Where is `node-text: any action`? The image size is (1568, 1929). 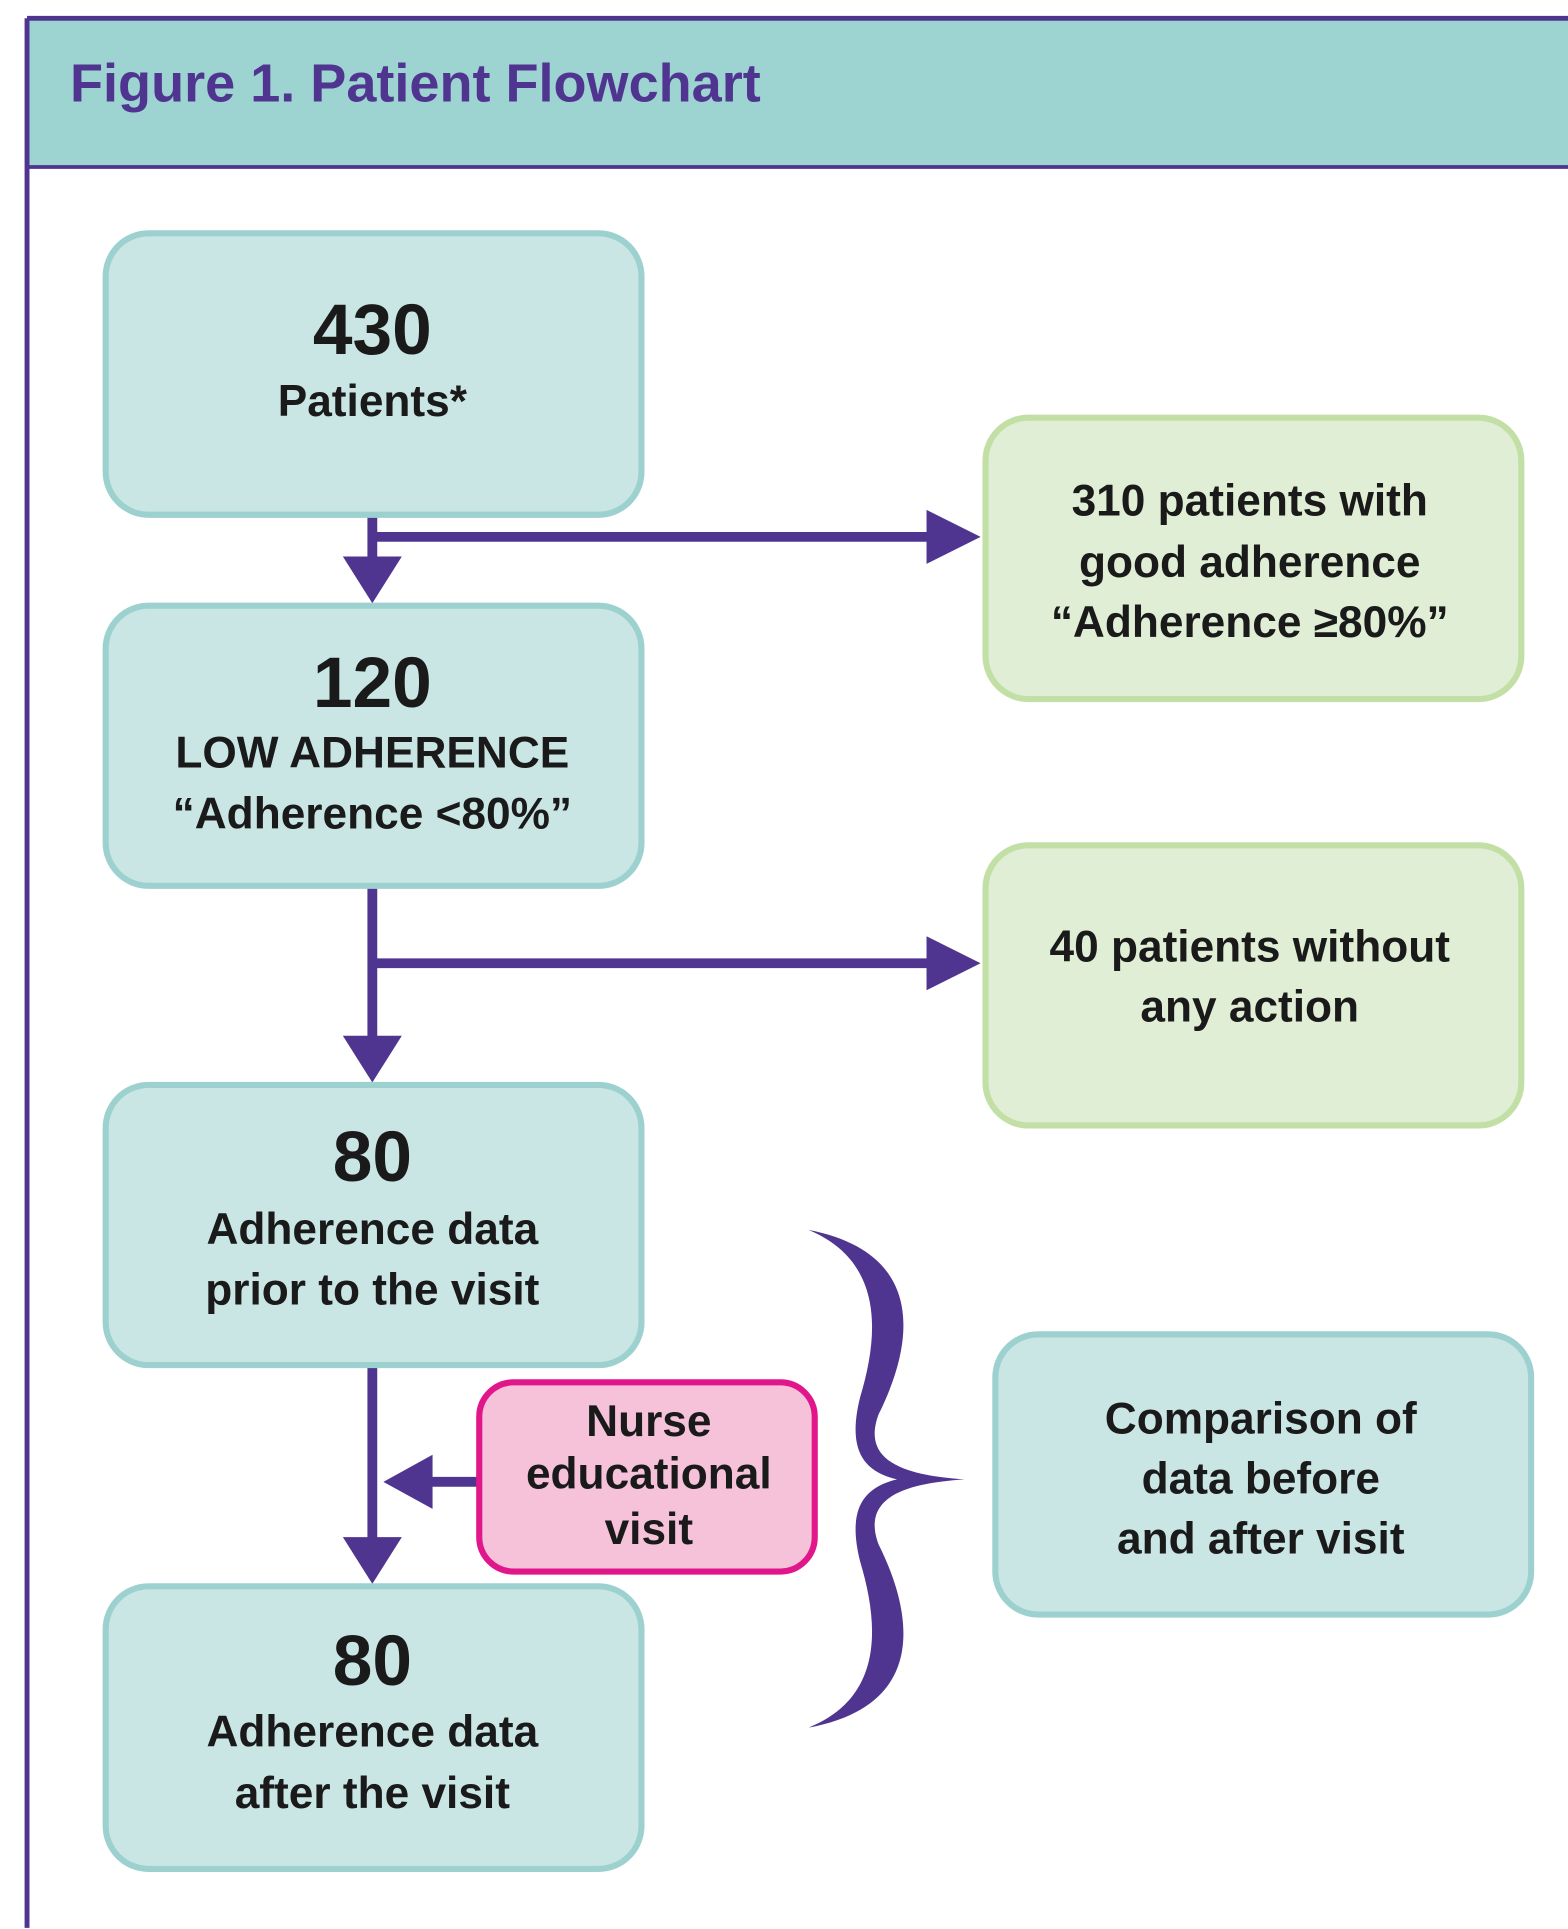 node-text: any action is located at coordinates (1249, 1007).